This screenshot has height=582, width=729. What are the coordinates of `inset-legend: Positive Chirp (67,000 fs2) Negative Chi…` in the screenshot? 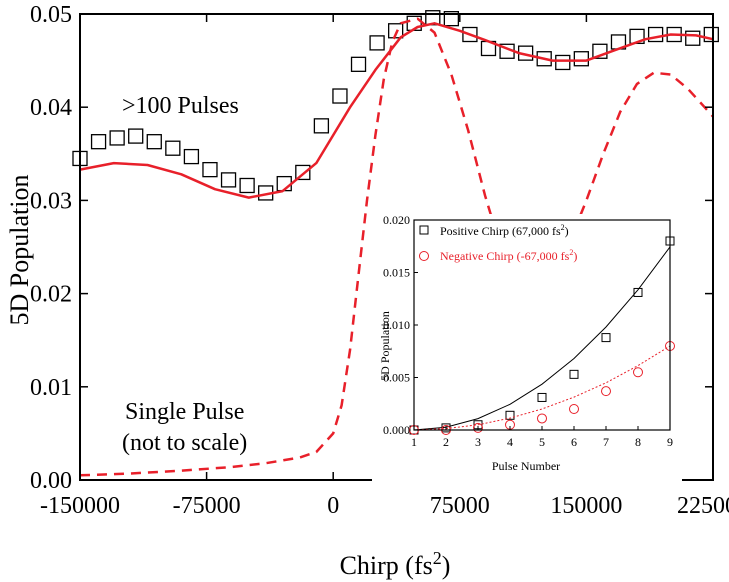 It's located at (498, 243).